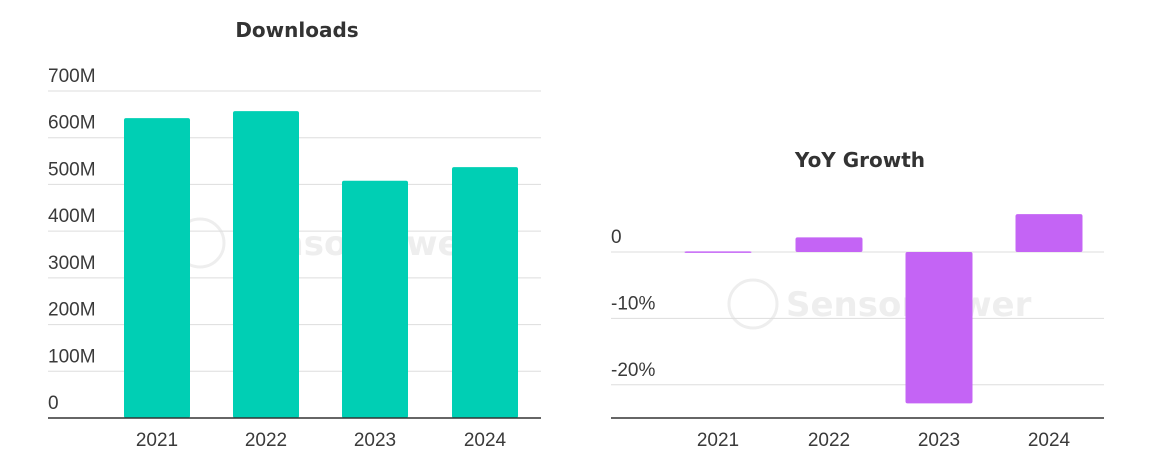 The image size is (1157, 475). I want to click on y-tick-label: -10%, so click(633, 303).